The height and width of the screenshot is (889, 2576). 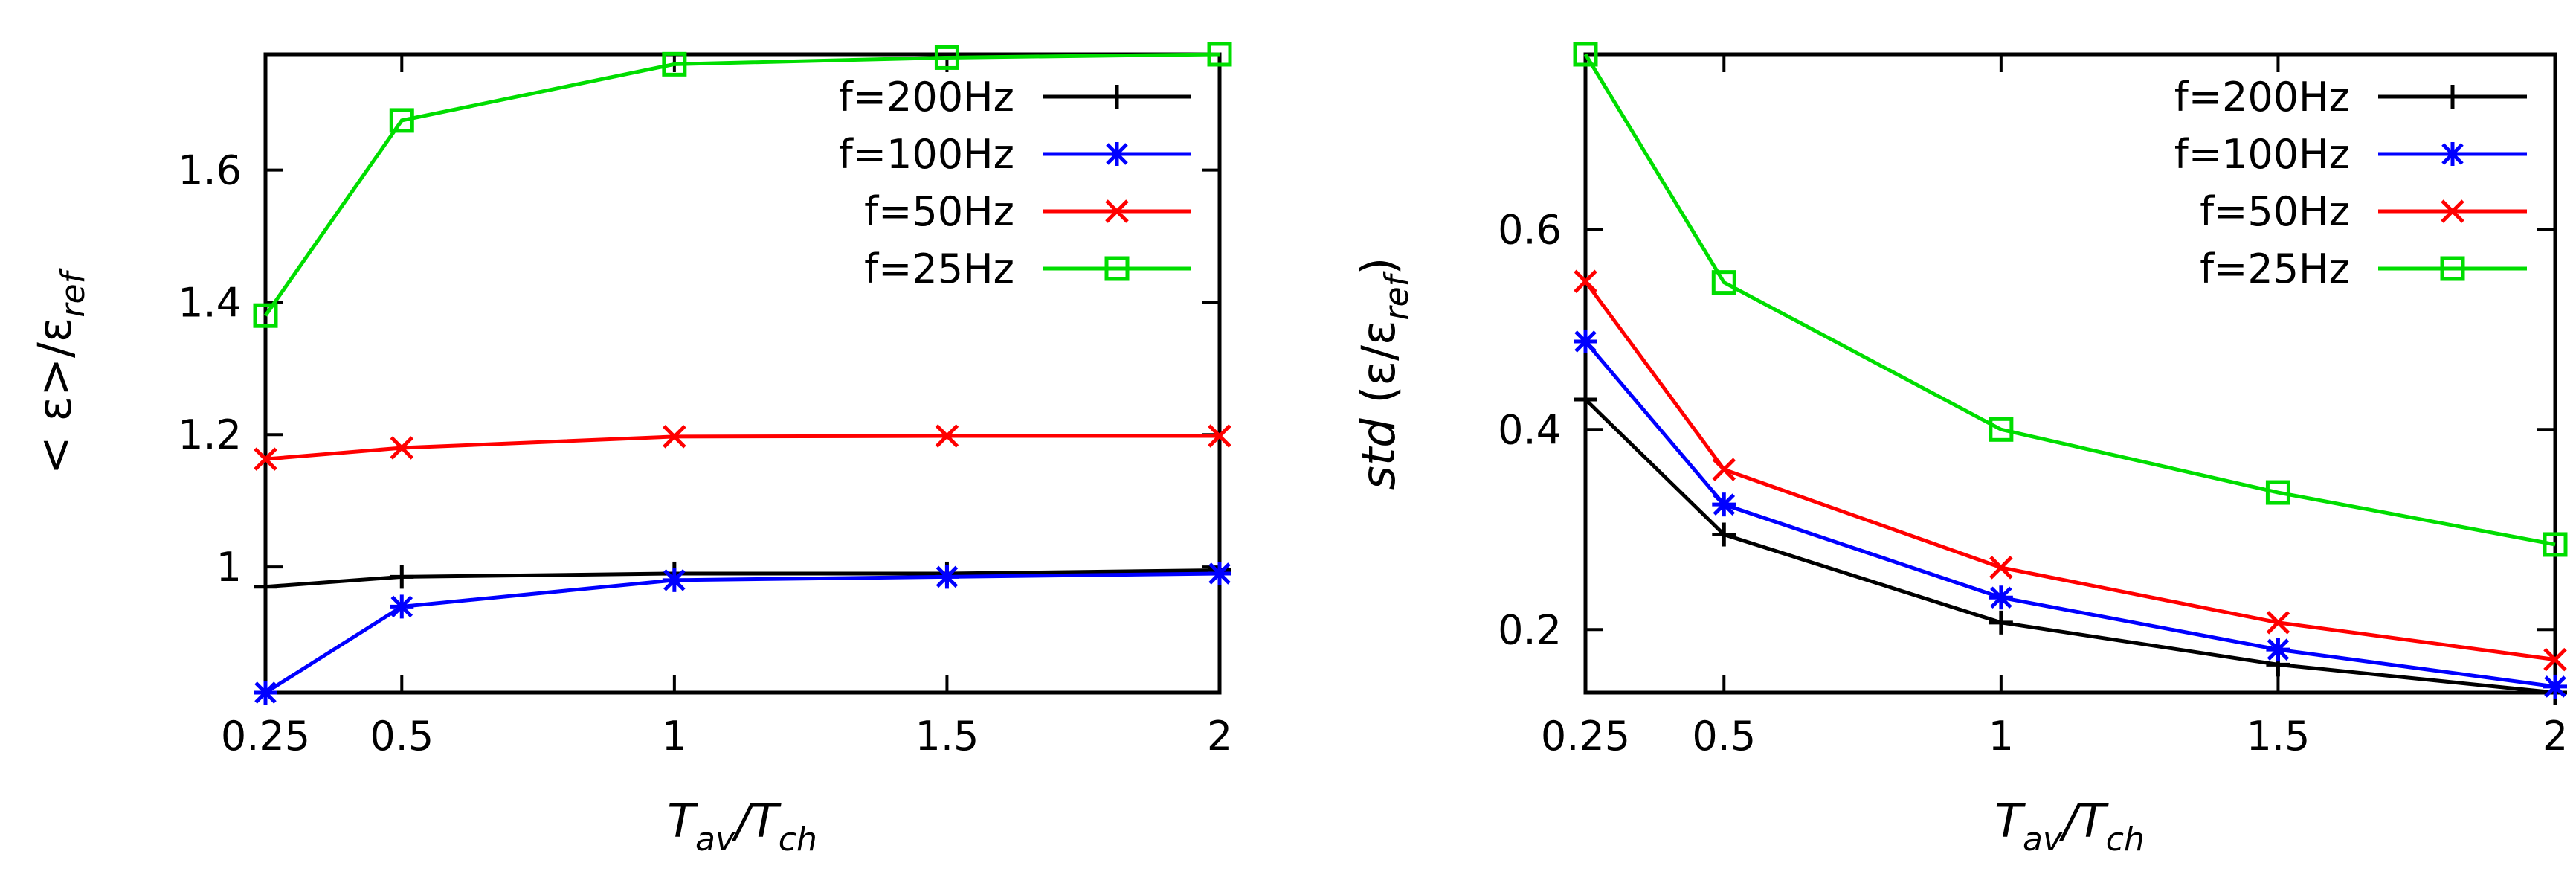 I want to click on y-tick-label: 1, so click(x=229, y=567).